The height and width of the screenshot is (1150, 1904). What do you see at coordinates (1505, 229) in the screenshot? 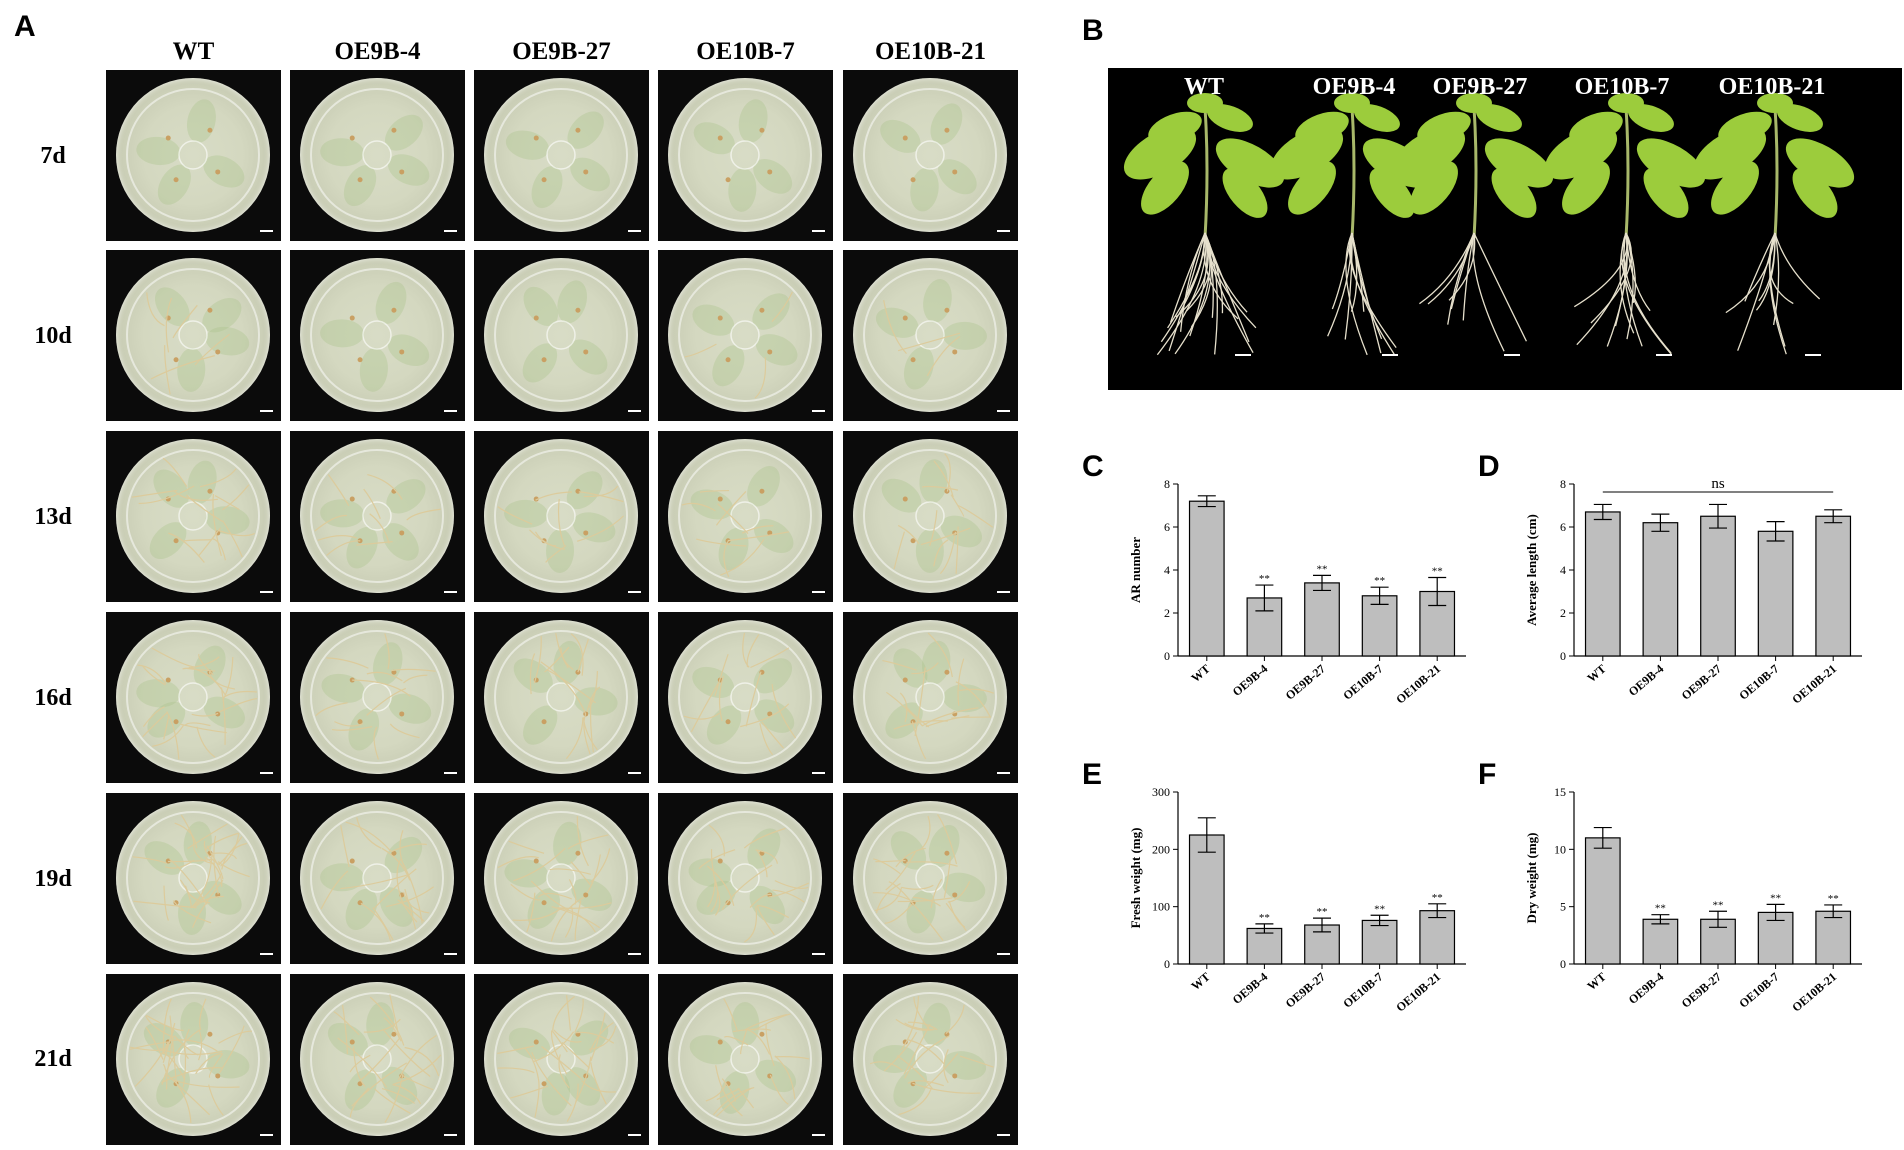
I see `panelB-photo: WT OE9B-4 OE9B-27 OE10B-7 OE10B-21` at bounding box center [1505, 229].